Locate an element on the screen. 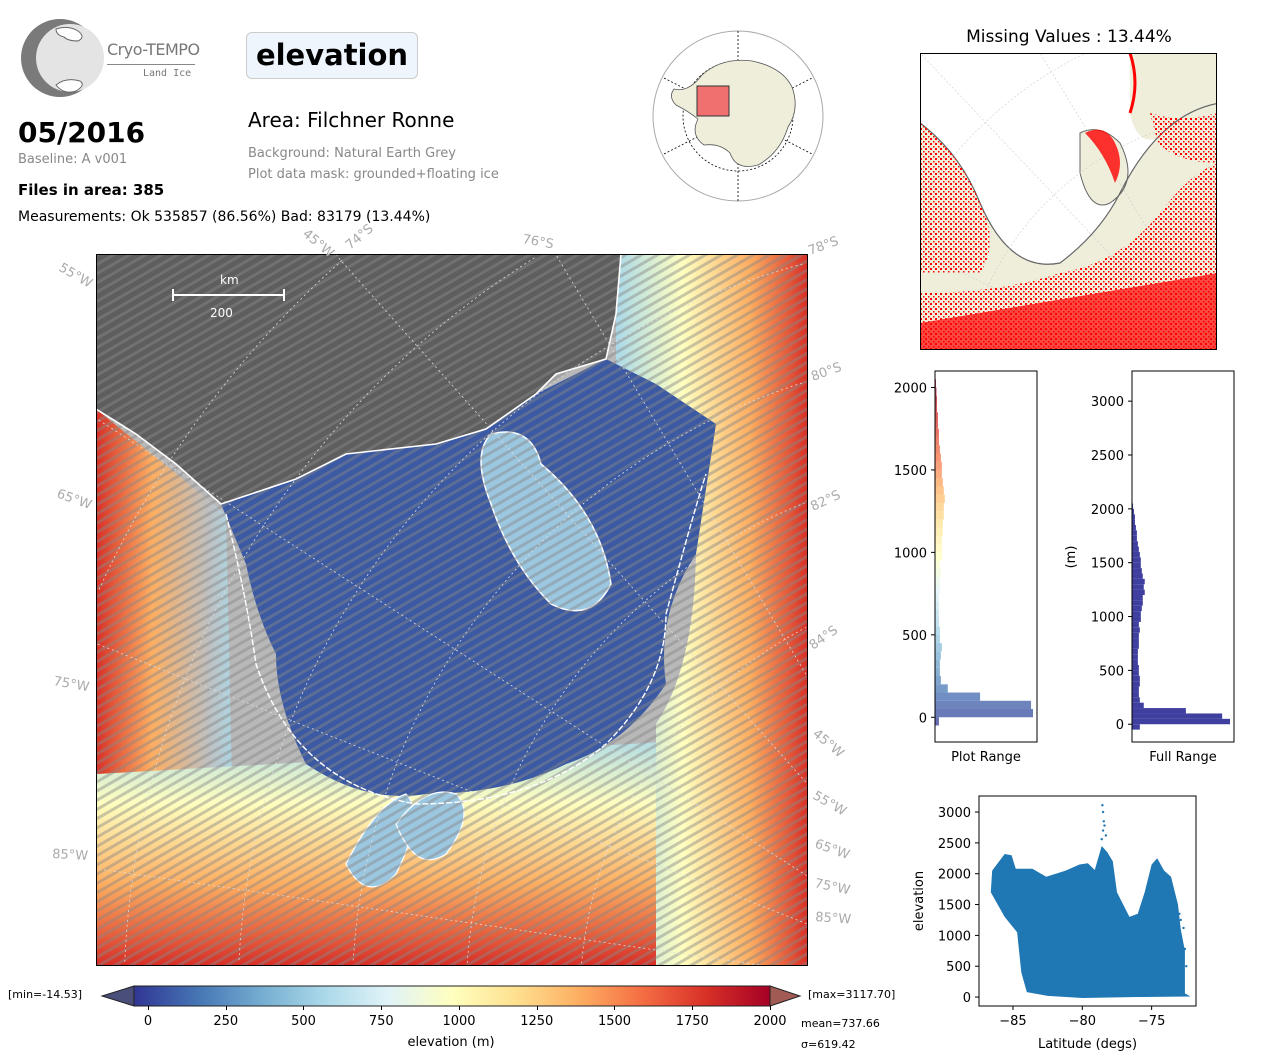 The height and width of the screenshot is (1060, 1272). missing-values-map is located at coordinates (1068, 201).